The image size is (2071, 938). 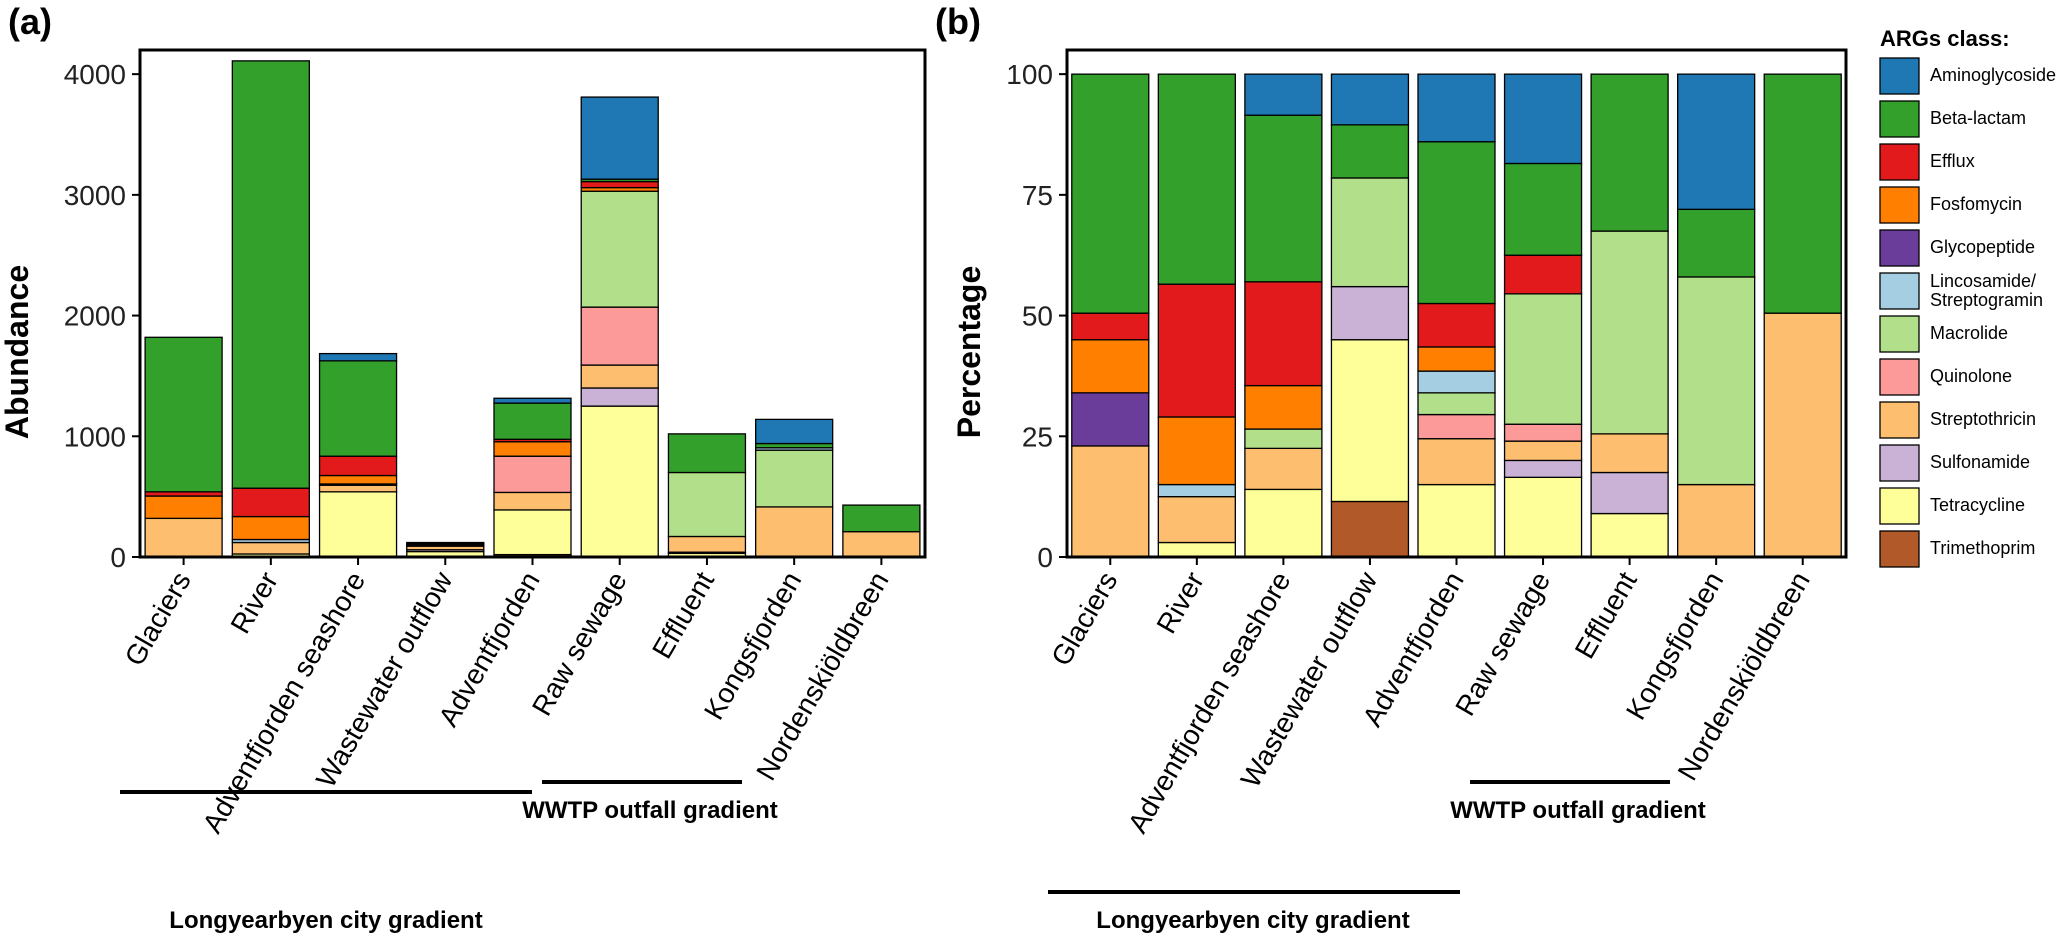 I want to click on bar-segment-b-river-fosfomycin, so click(x=1196, y=451).